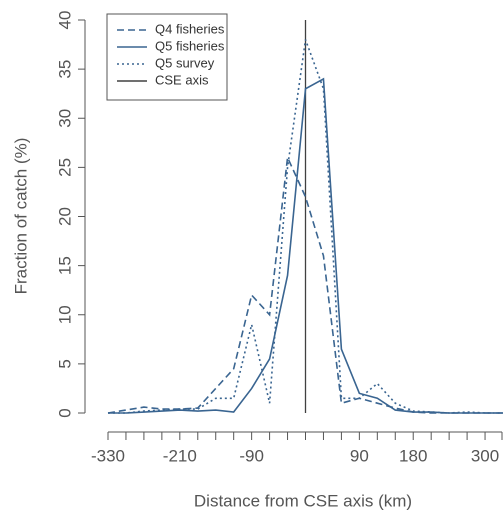 This screenshot has width=504, height=521. What do you see at coordinates (190, 28) in the screenshot?
I see `legend-label: Q4 fisheries` at bounding box center [190, 28].